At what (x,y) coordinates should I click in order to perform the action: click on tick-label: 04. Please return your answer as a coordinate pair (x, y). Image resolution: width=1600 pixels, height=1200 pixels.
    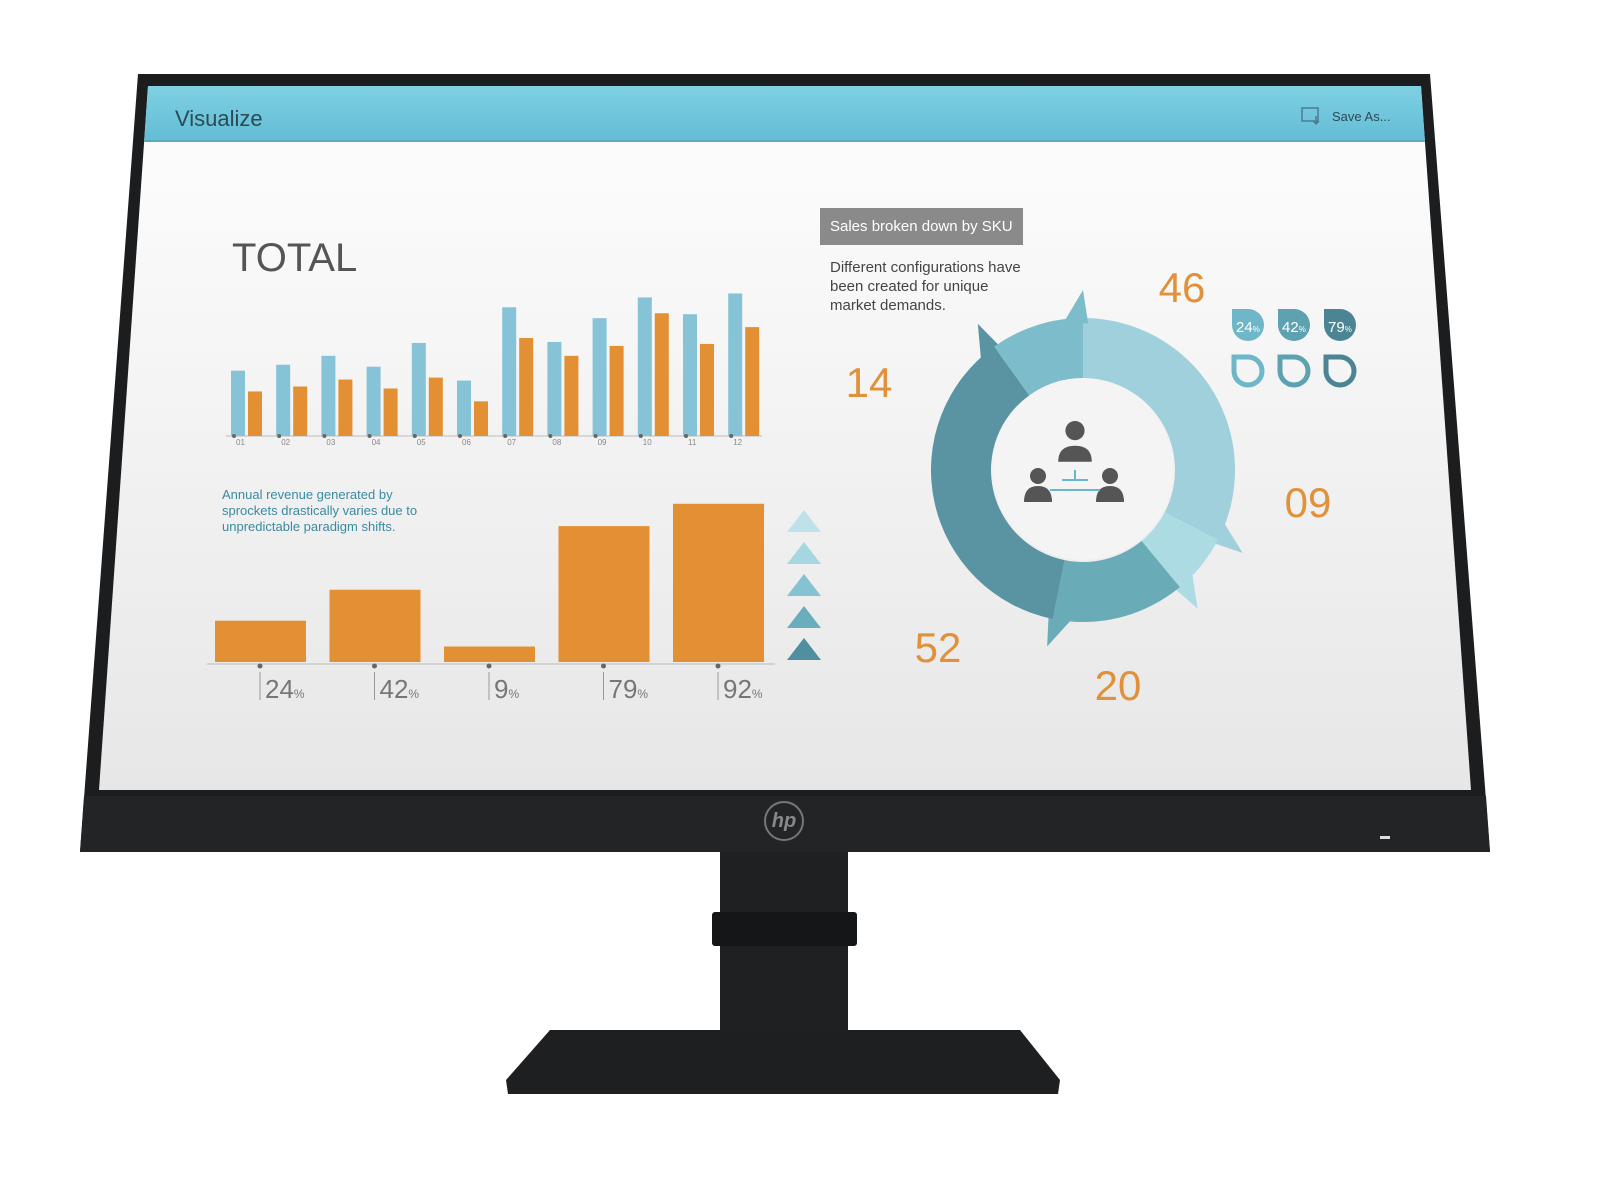
    Looking at the image, I should click on (376, 442).